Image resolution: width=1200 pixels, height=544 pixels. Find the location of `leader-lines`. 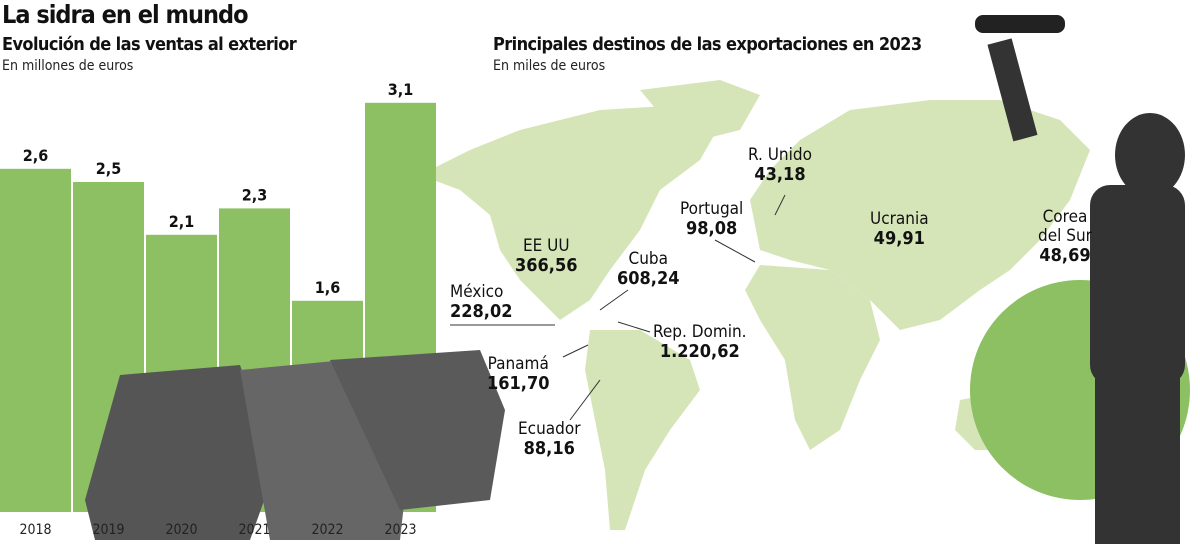

leader-lines is located at coordinates (618, 307).